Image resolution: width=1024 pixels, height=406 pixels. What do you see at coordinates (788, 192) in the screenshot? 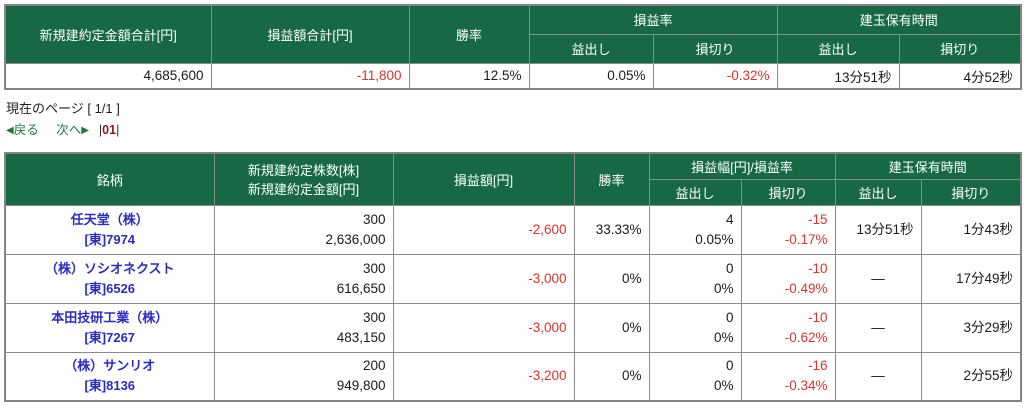
I see `header-detail-loss-cut: 損切り` at bounding box center [788, 192].